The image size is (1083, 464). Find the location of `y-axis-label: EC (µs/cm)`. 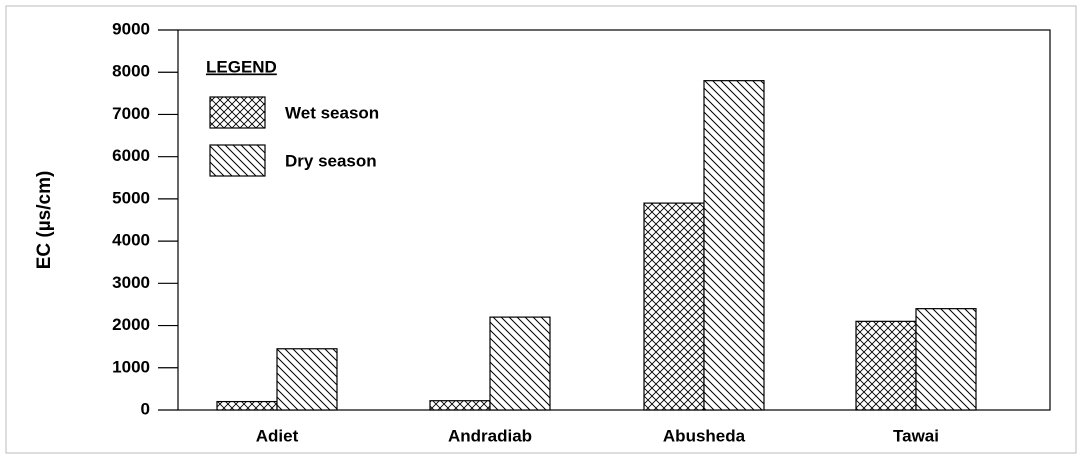

y-axis-label: EC (µs/cm) is located at coordinates (44, 220).